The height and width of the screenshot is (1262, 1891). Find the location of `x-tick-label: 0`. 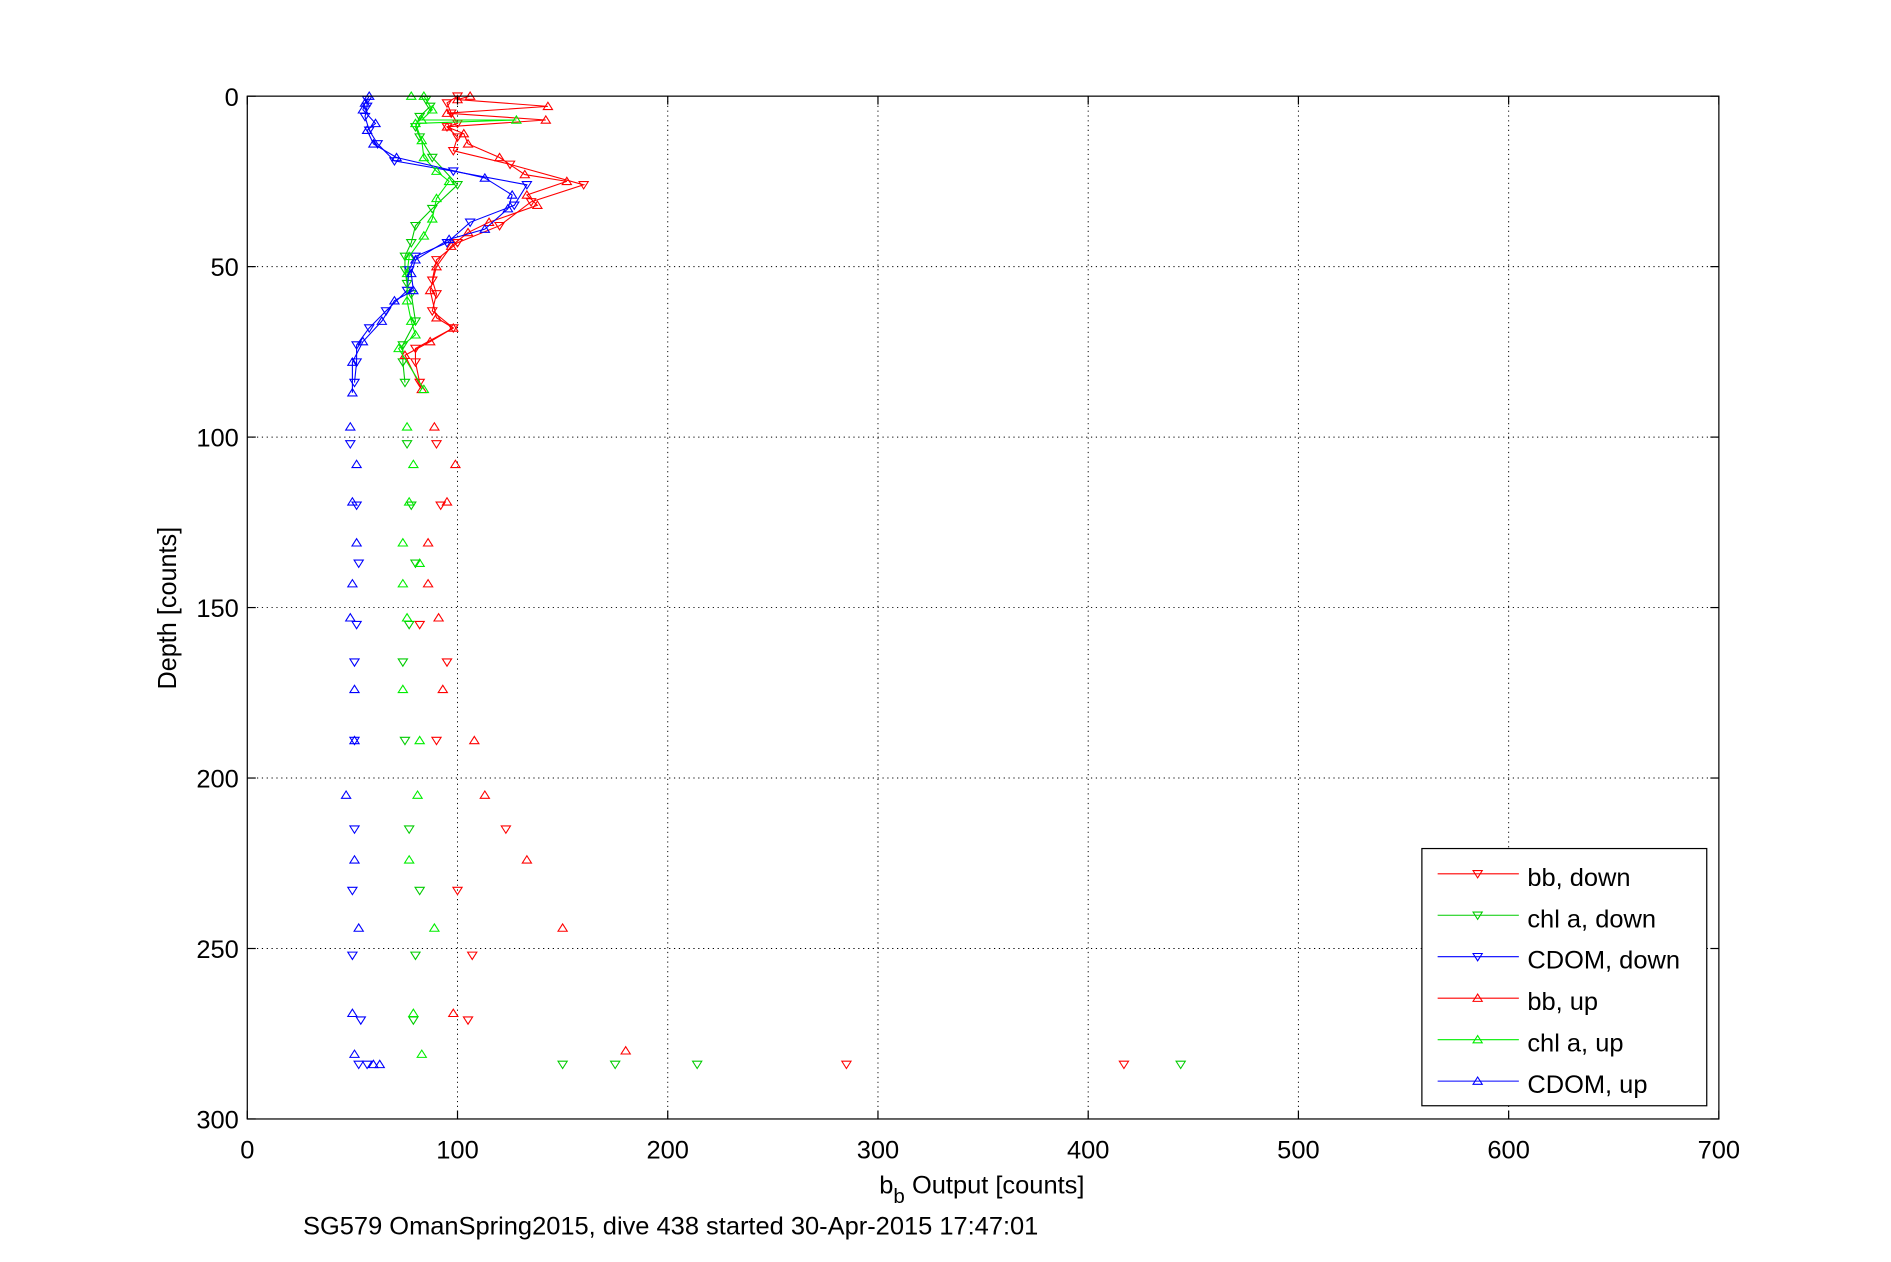

x-tick-label: 0 is located at coordinates (247, 1151).